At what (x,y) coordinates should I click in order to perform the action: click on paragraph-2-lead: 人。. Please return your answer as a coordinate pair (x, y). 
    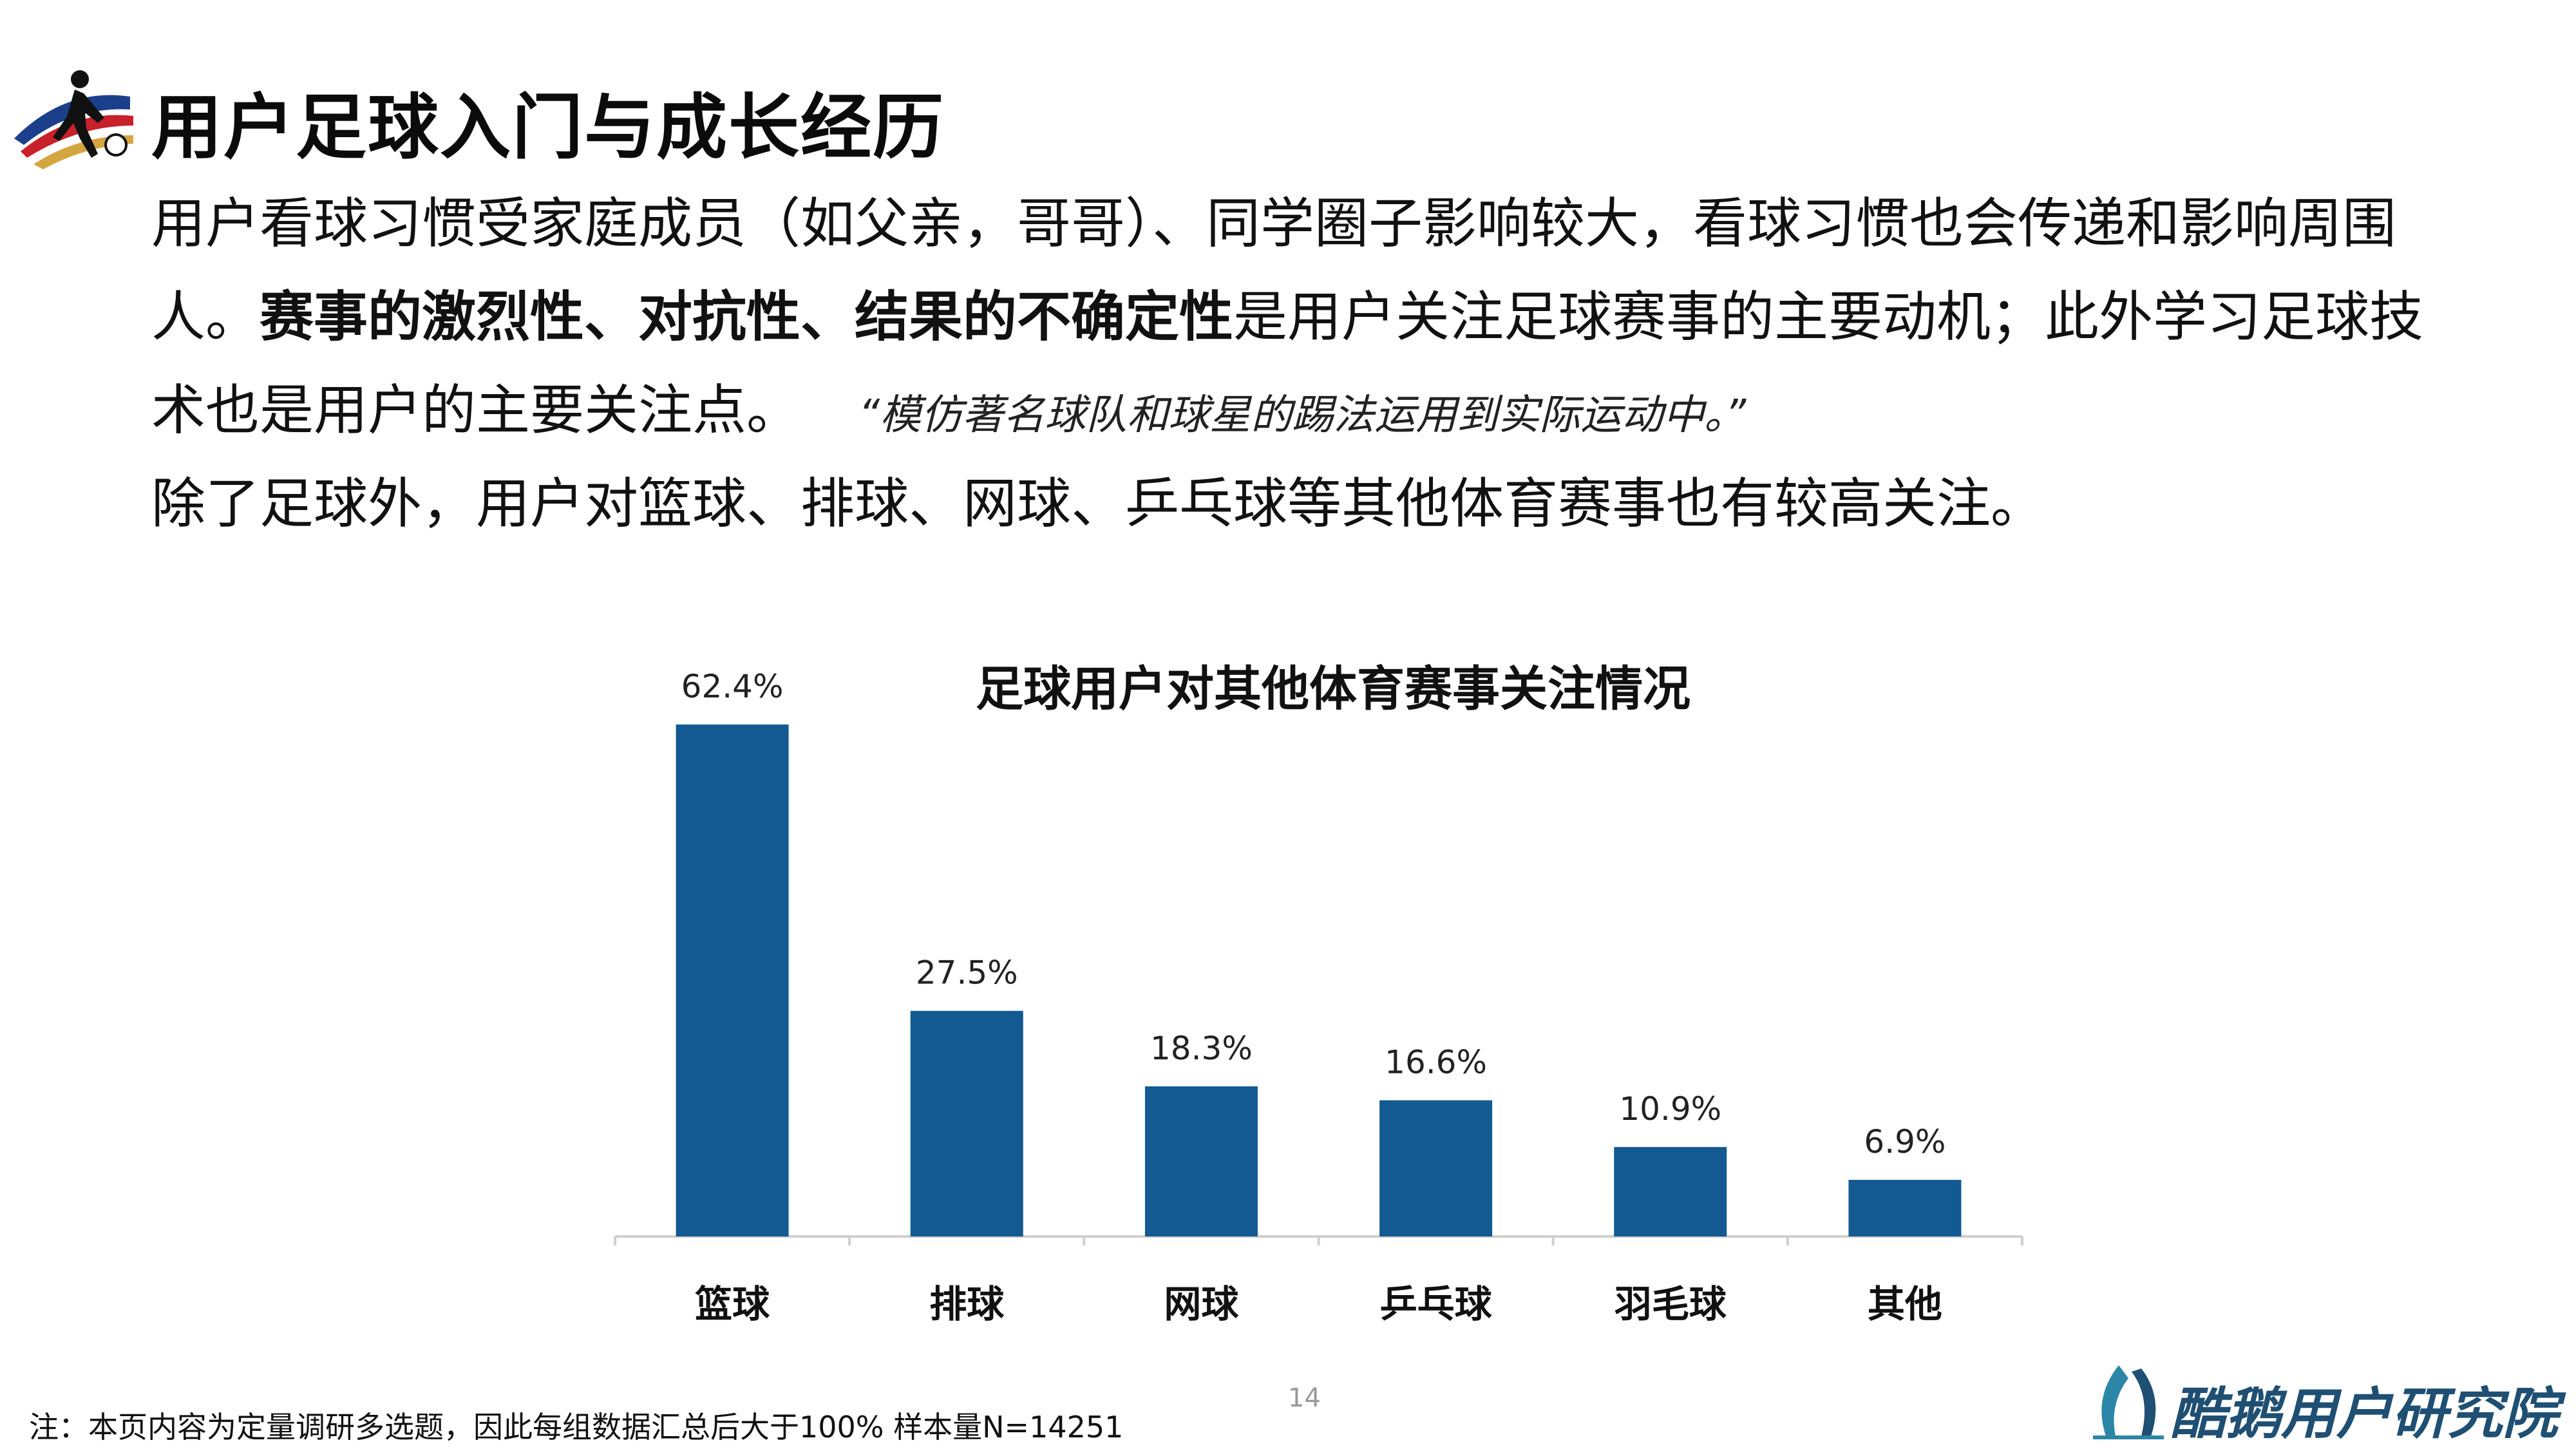
    Looking at the image, I should click on (206, 317).